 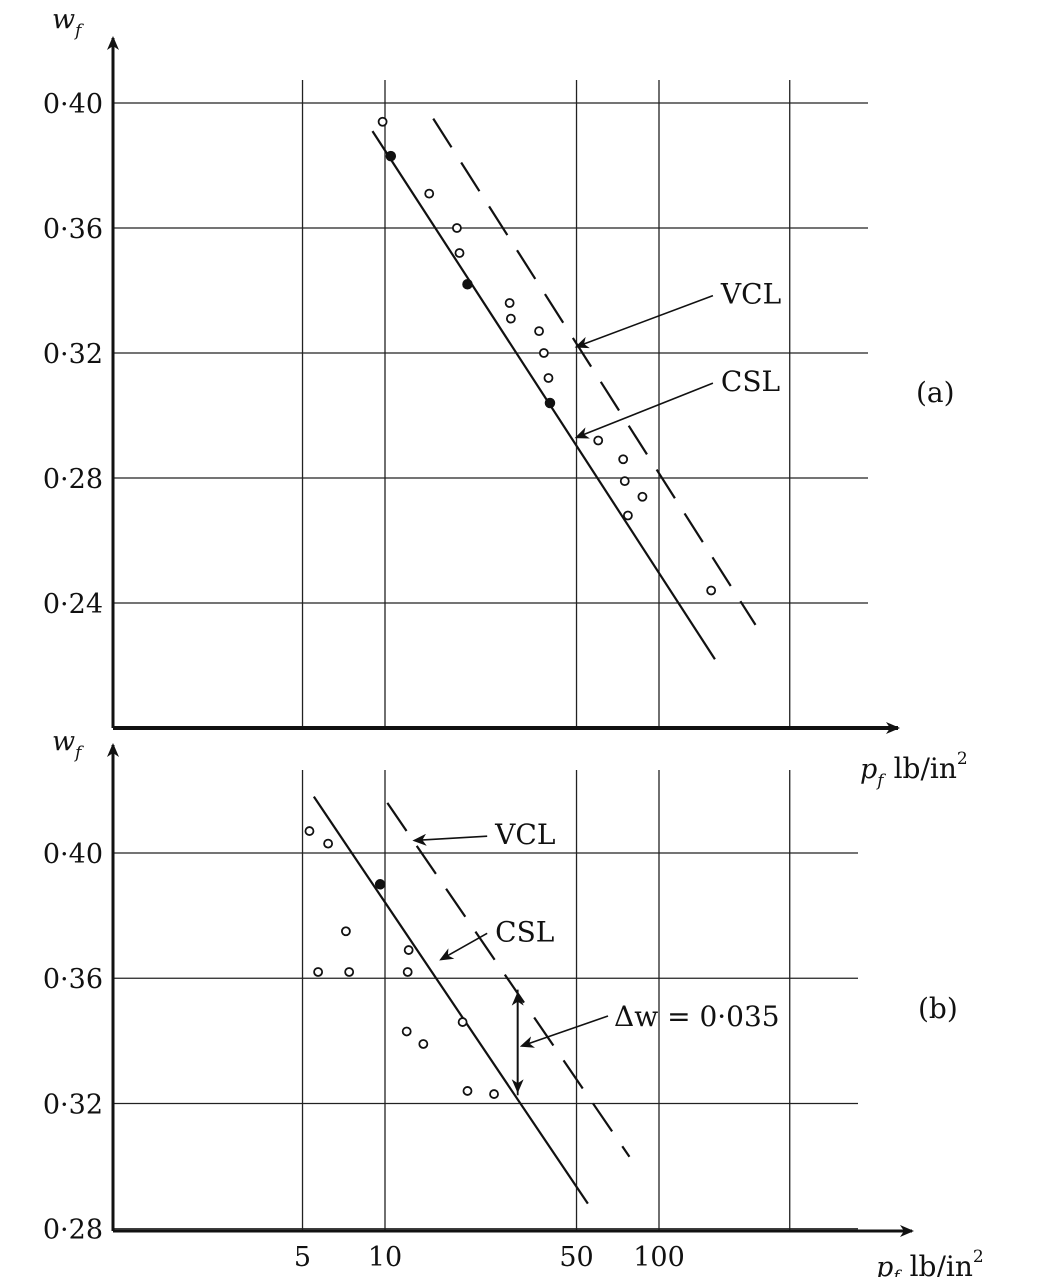 I want to click on panel-a-points, so click(x=547, y=356).